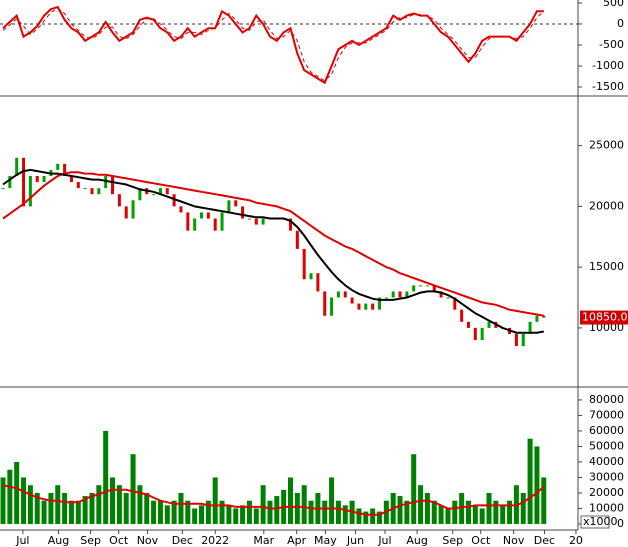 This screenshot has height=547, width=628. Describe the element at coordinates (182, 540) in the screenshot. I see `x-tick-label: Dec` at that location.